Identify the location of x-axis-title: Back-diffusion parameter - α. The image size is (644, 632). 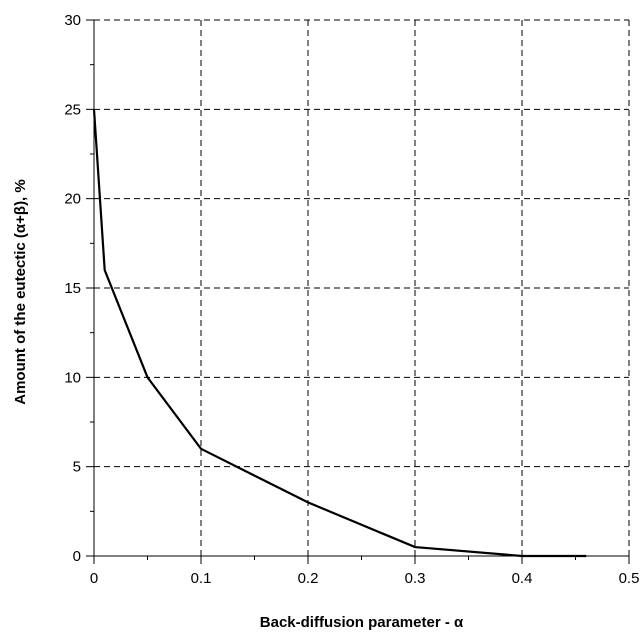
(362, 622).